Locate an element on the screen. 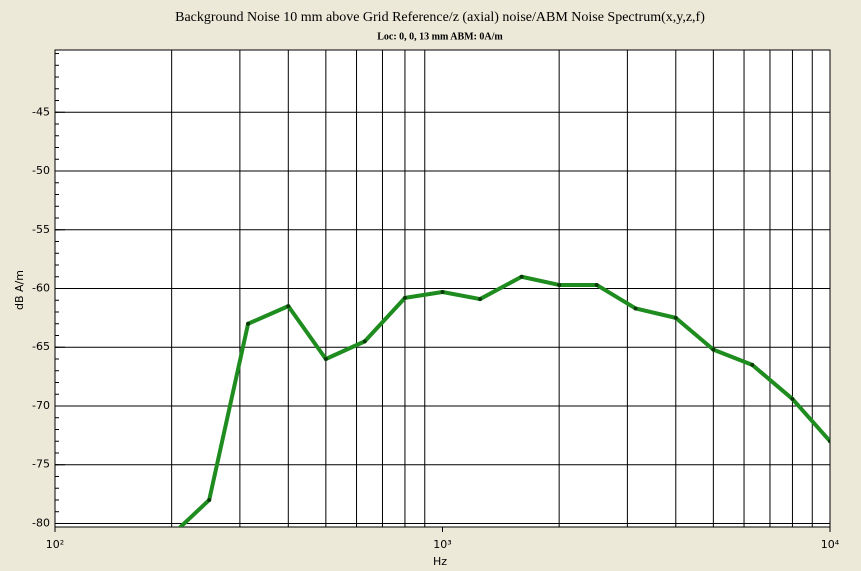 This screenshot has height=571, width=861. y-tick-label: -65 is located at coordinates (41, 346).